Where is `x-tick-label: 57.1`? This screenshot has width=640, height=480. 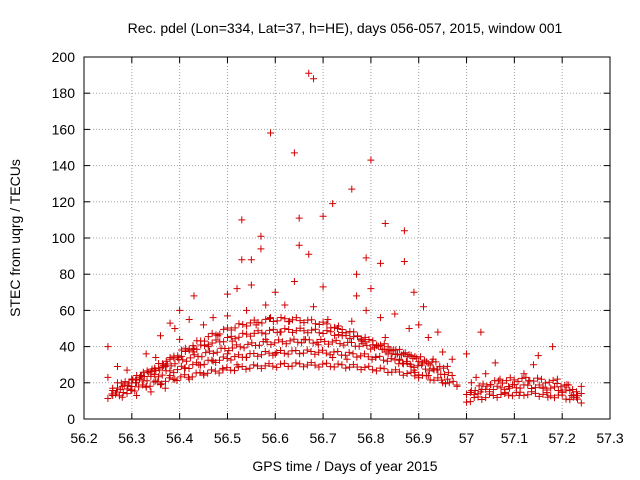 x-tick-label: 57.1 is located at coordinates (514, 438).